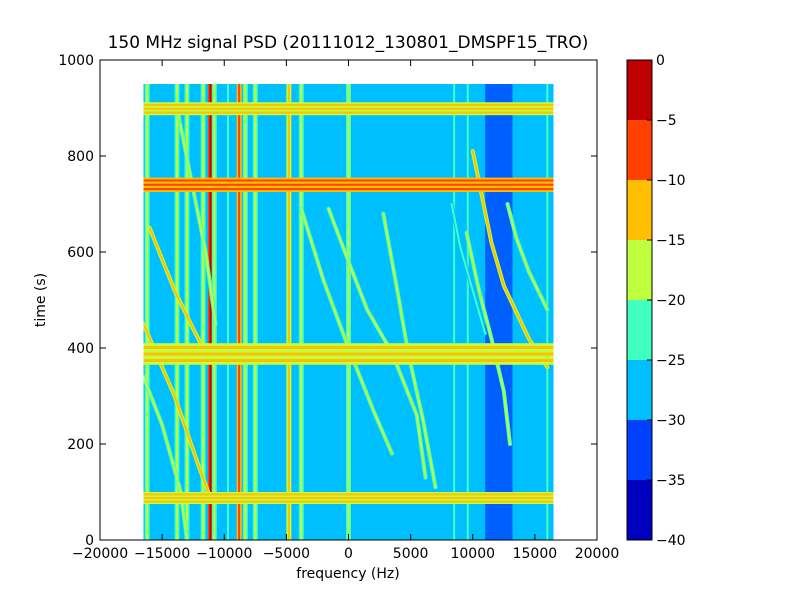  What do you see at coordinates (411, 554) in the screenshot?
I see `x-tick-label: 5000` at bounding box center [411, 554].